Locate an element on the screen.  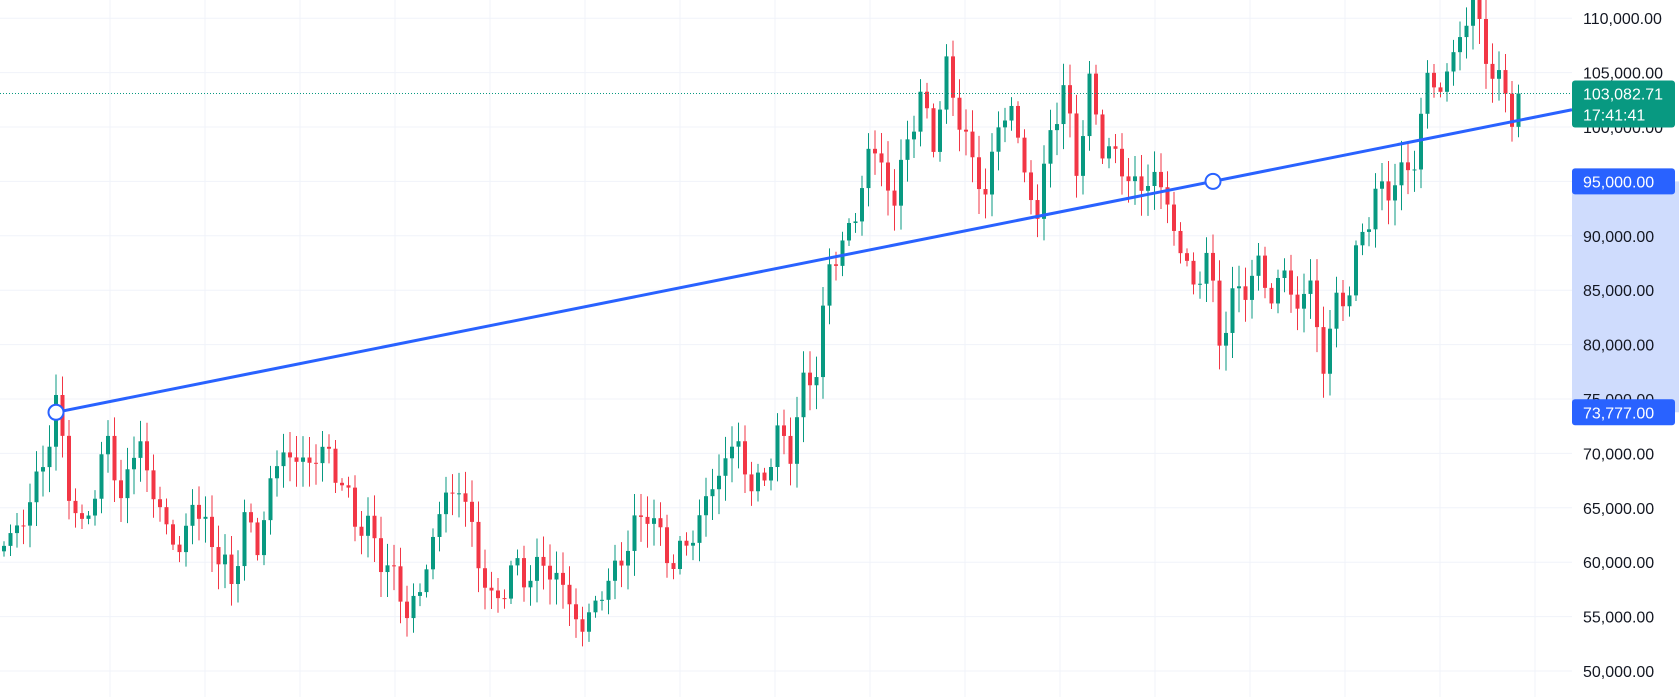
last-price-tag is located at coordinates (1623, 104).